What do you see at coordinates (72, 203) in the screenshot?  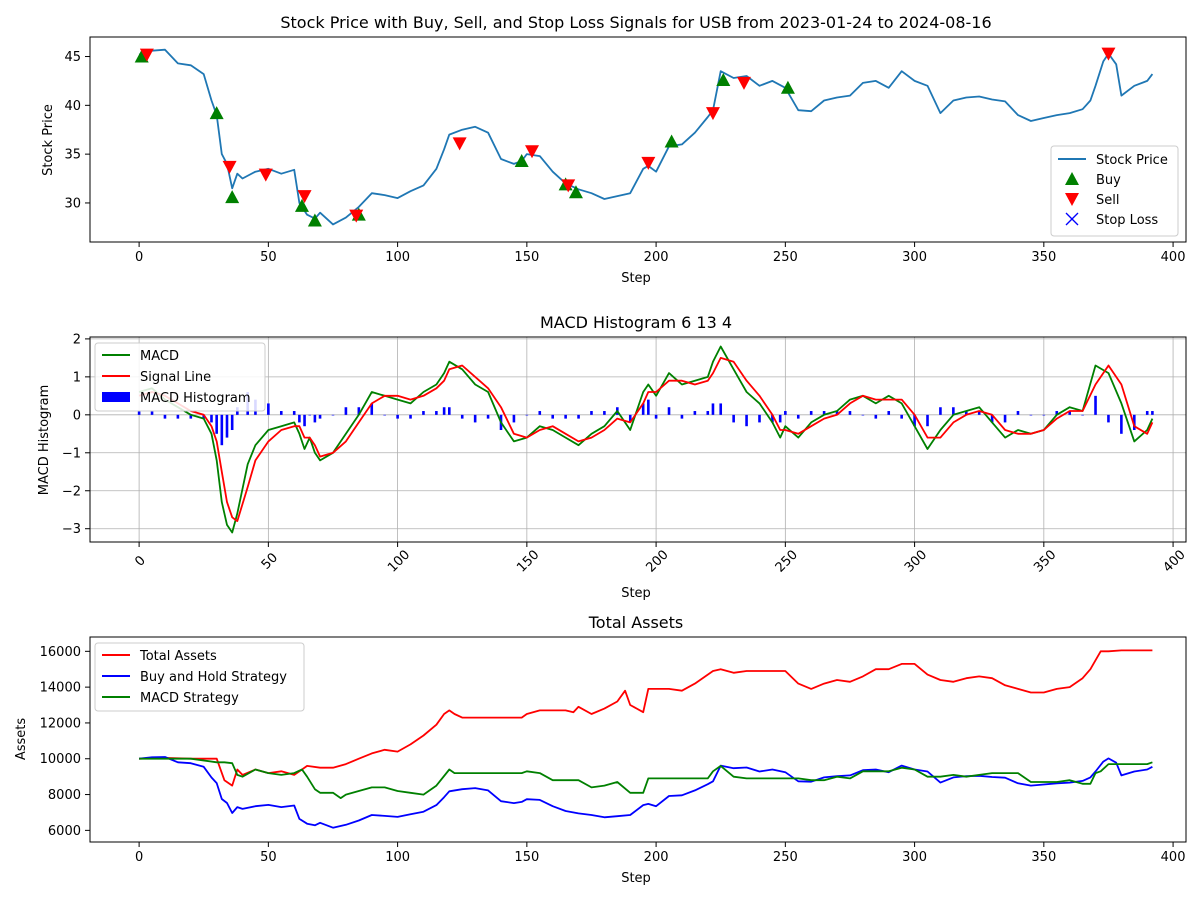 I see `price-chart-y-tick-label: 30` at bounding box center [72, 203].